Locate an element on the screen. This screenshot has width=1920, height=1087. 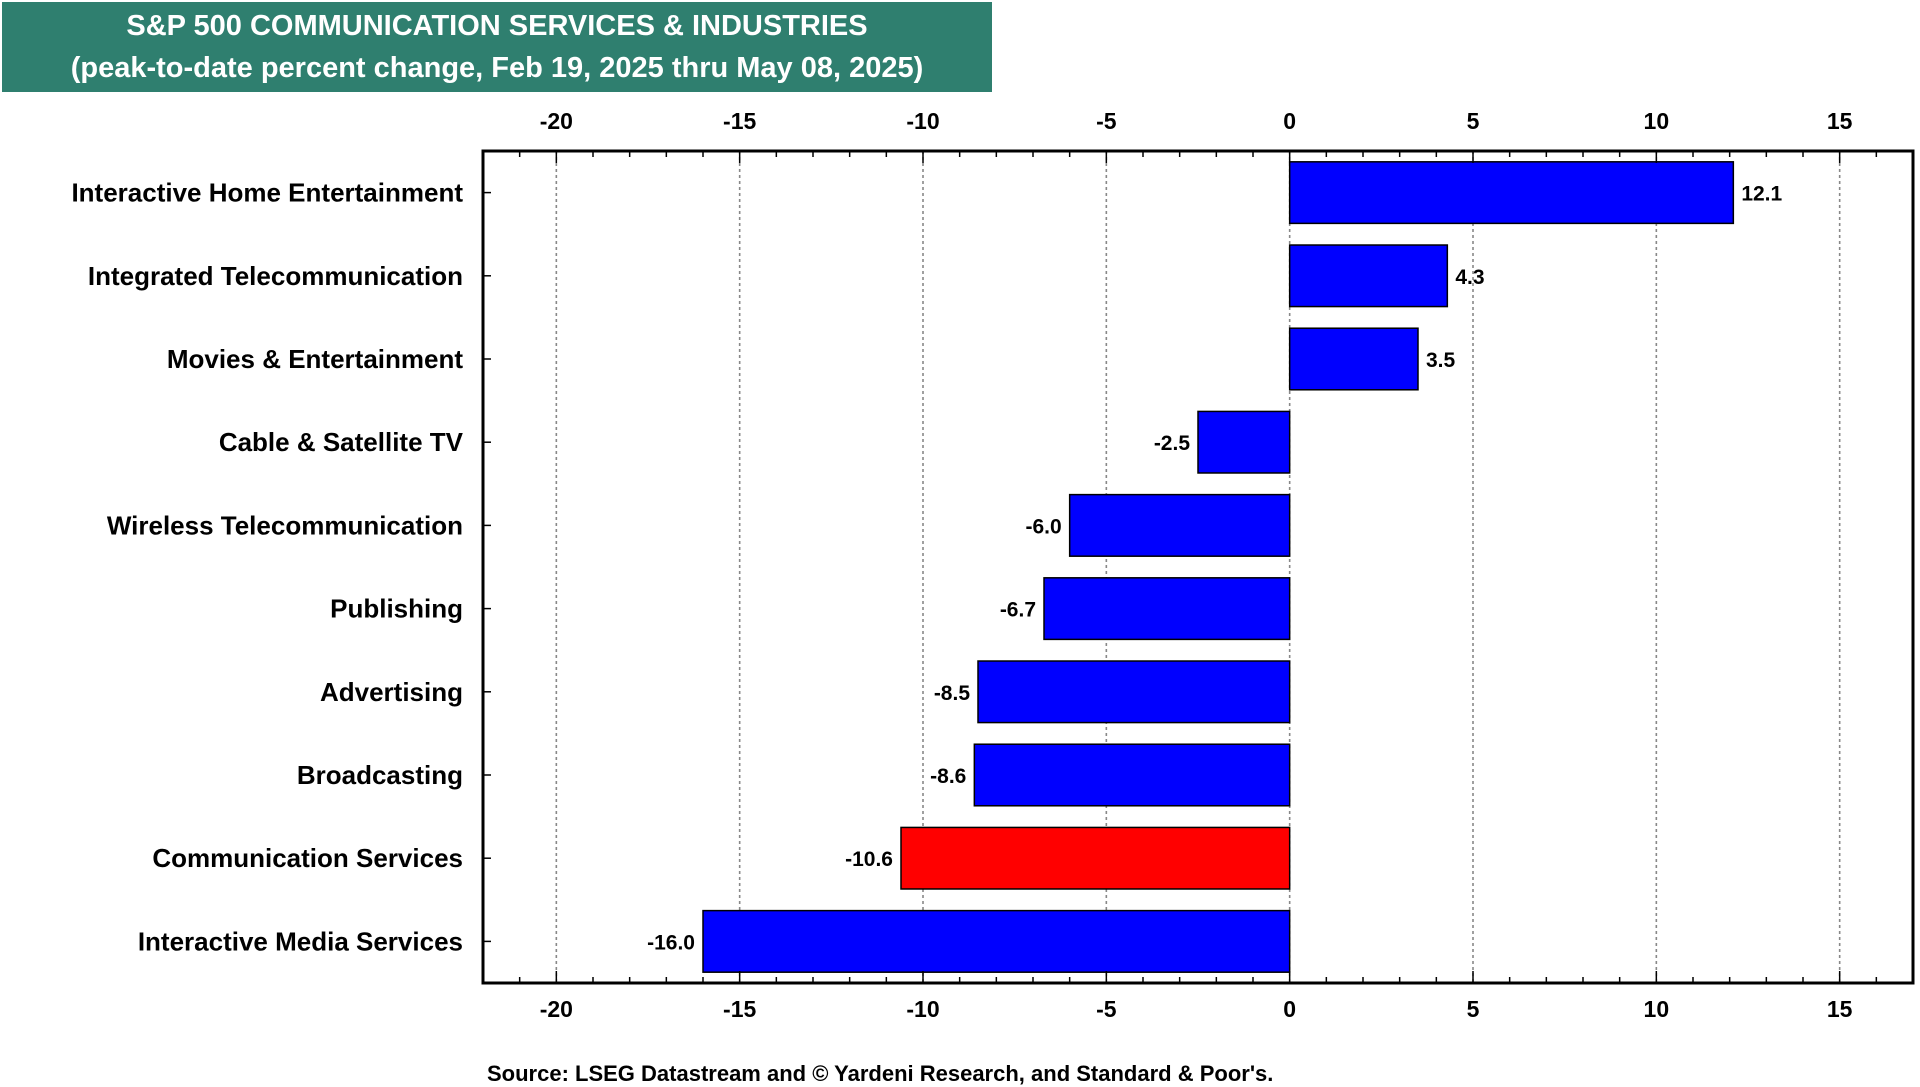
data-label: 12.1 is located at coordinates (1761, 194).